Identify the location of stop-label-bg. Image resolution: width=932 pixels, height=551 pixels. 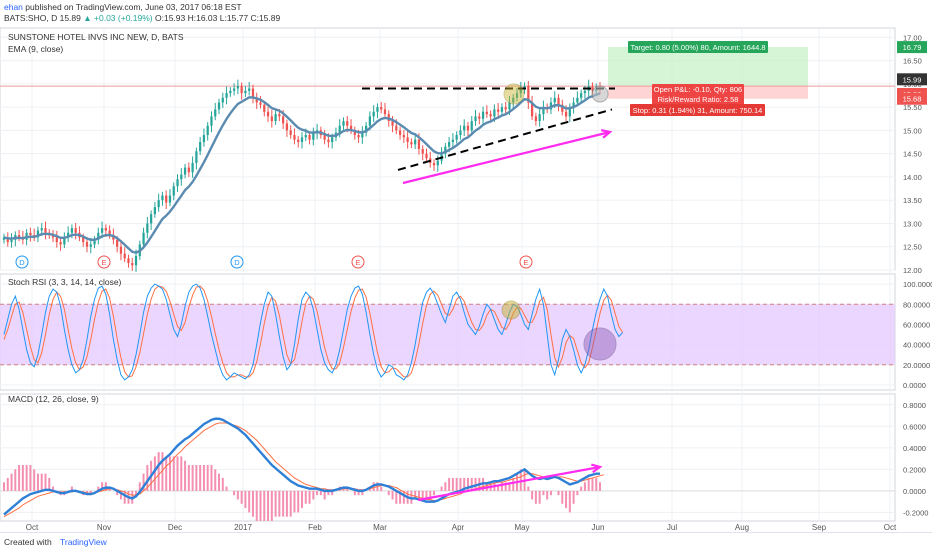
(697, 110).